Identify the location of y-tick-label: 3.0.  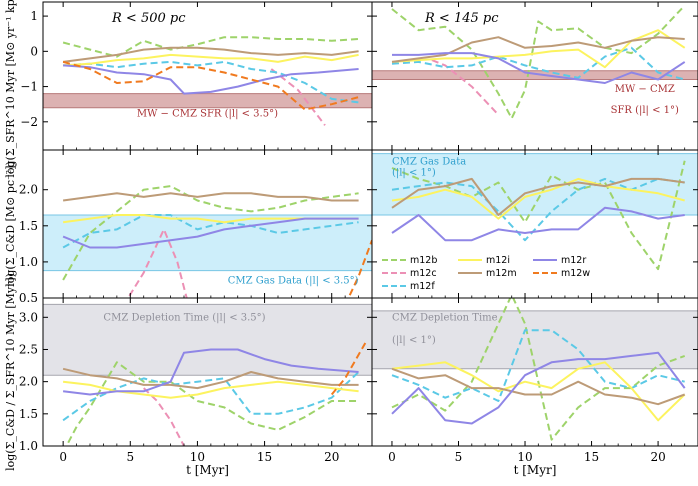
(28, 317).